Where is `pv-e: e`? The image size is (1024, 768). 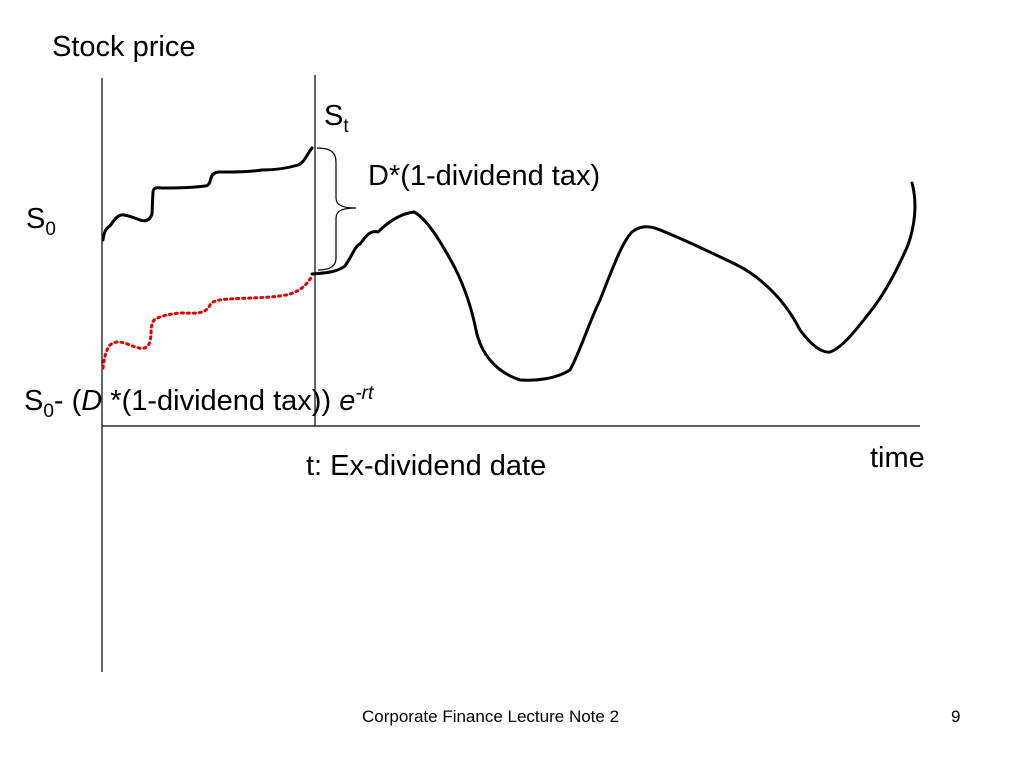
pv-e: e is located at coordinates (347, 401).